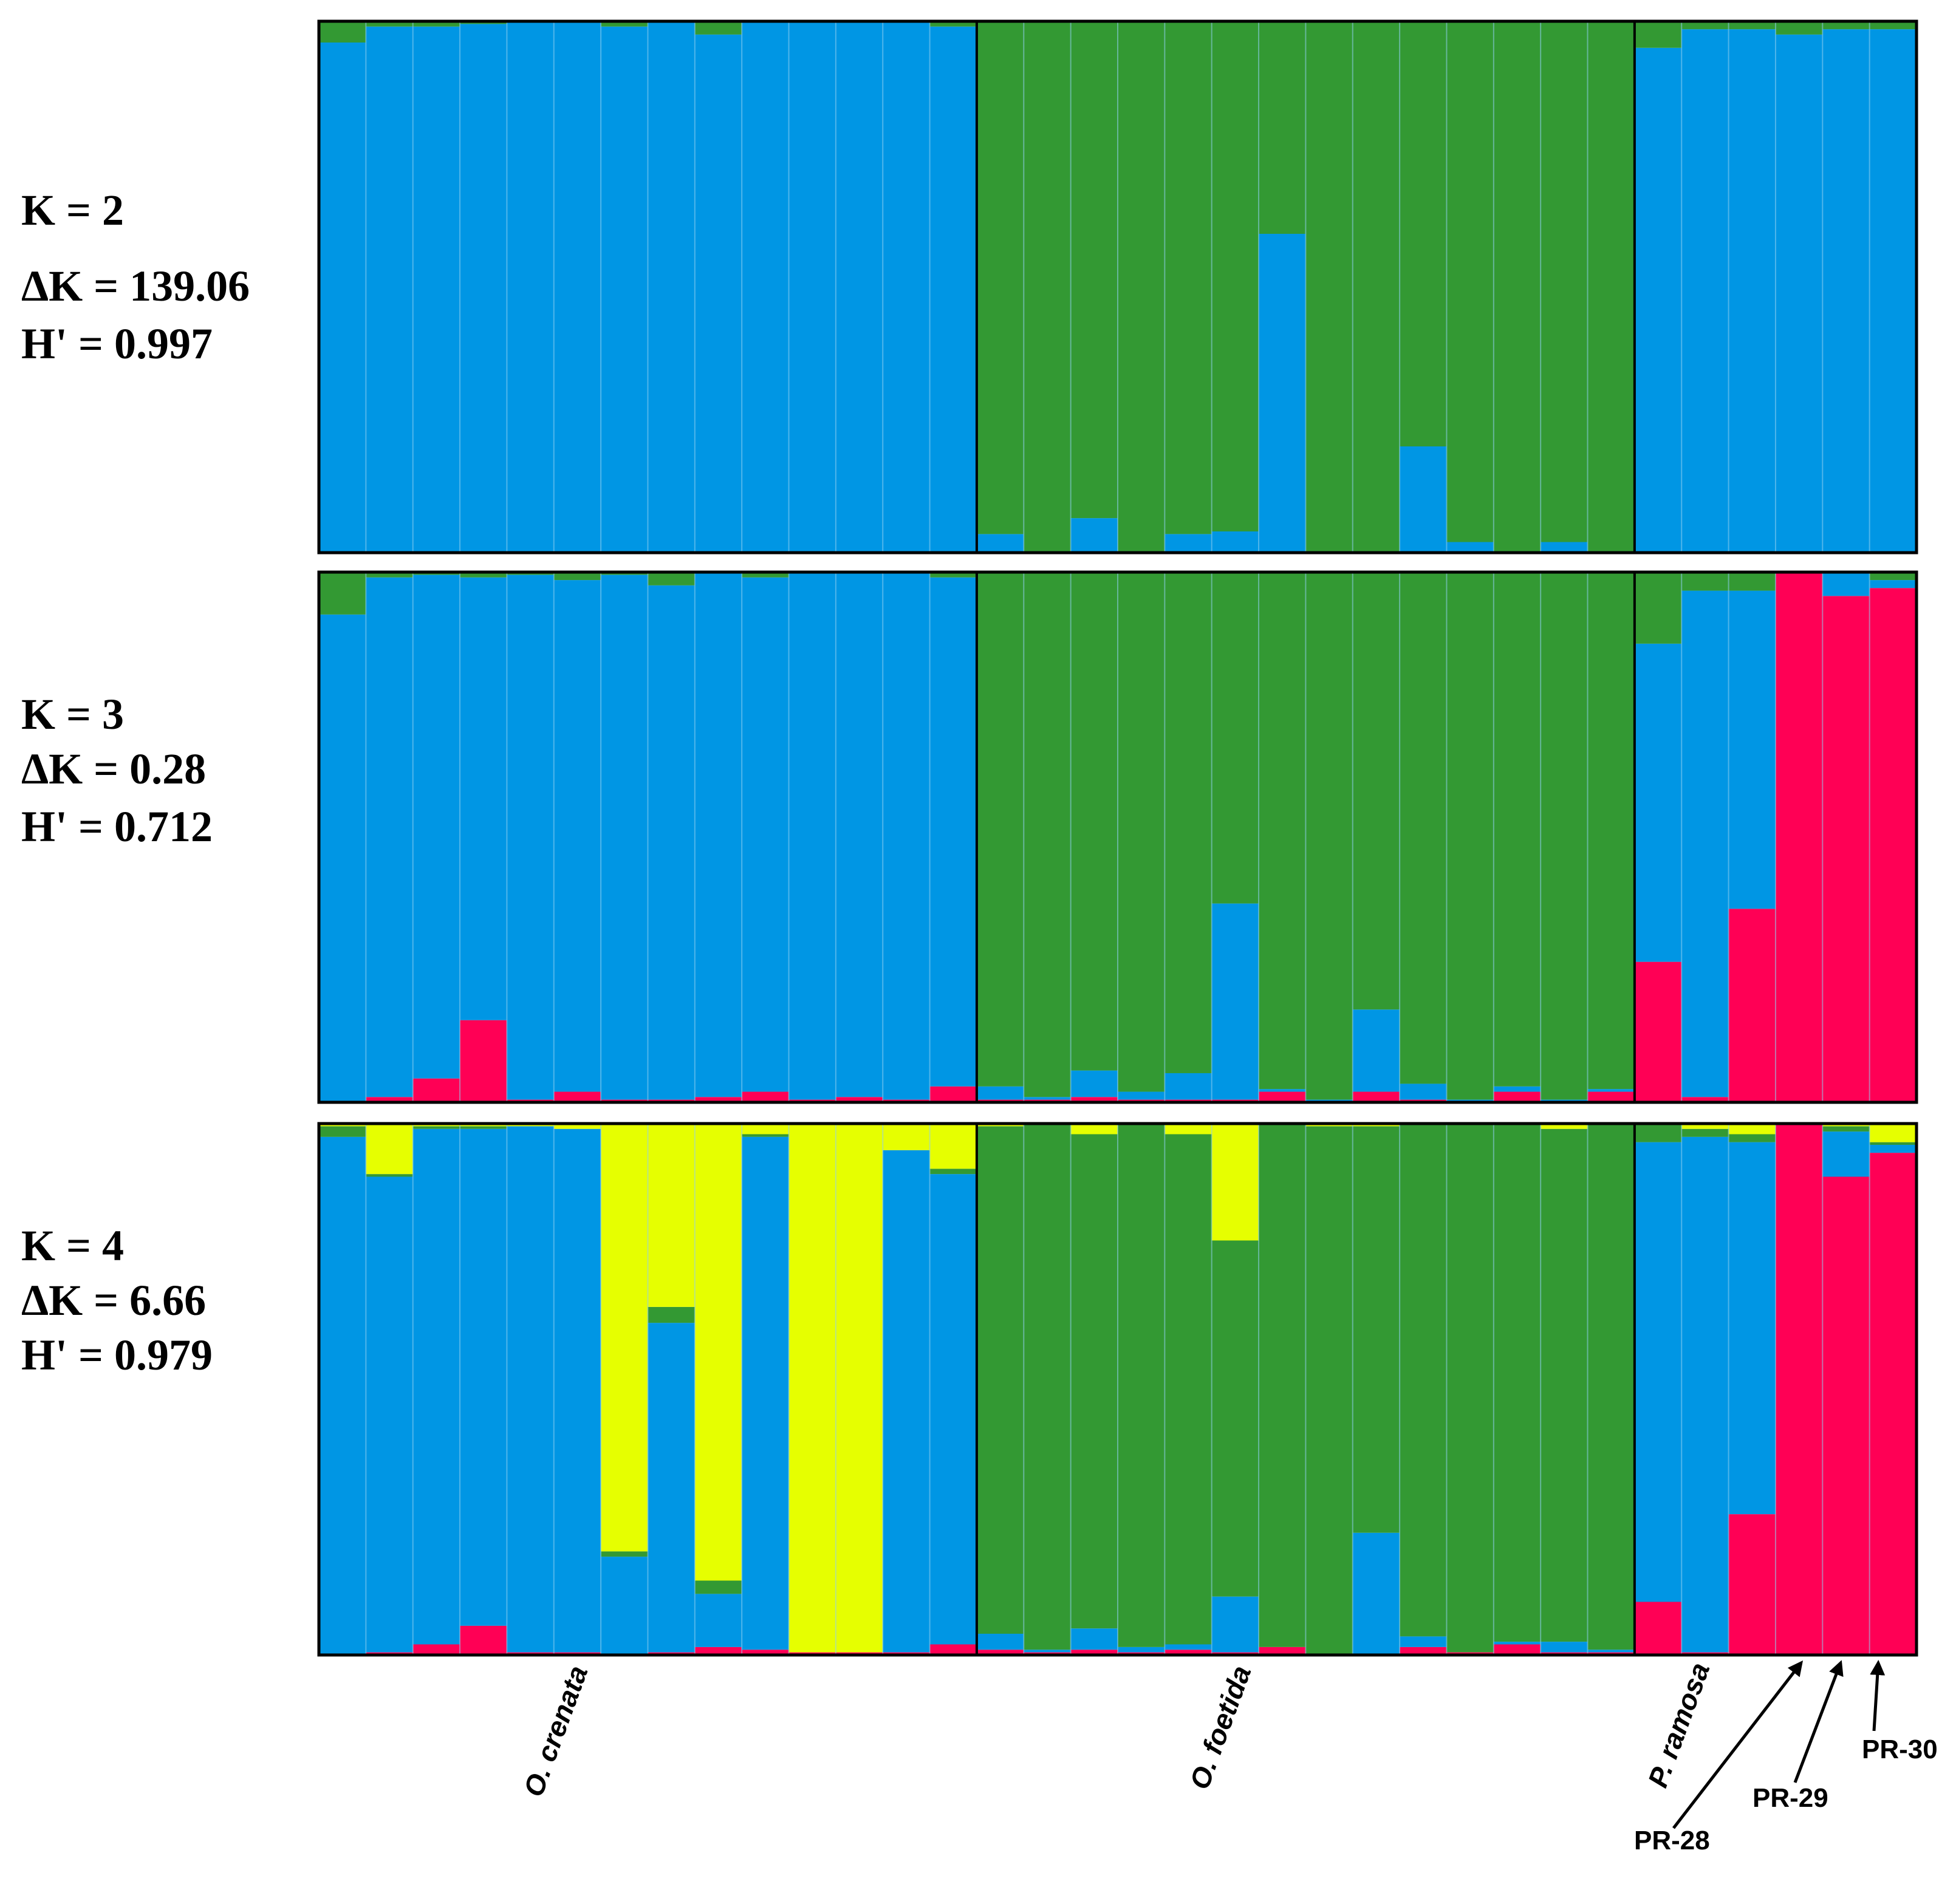  Describe the element at coordinates (1672, 1840) in the screenshot. I see `sample-annotation-label: PR-28` at that location.